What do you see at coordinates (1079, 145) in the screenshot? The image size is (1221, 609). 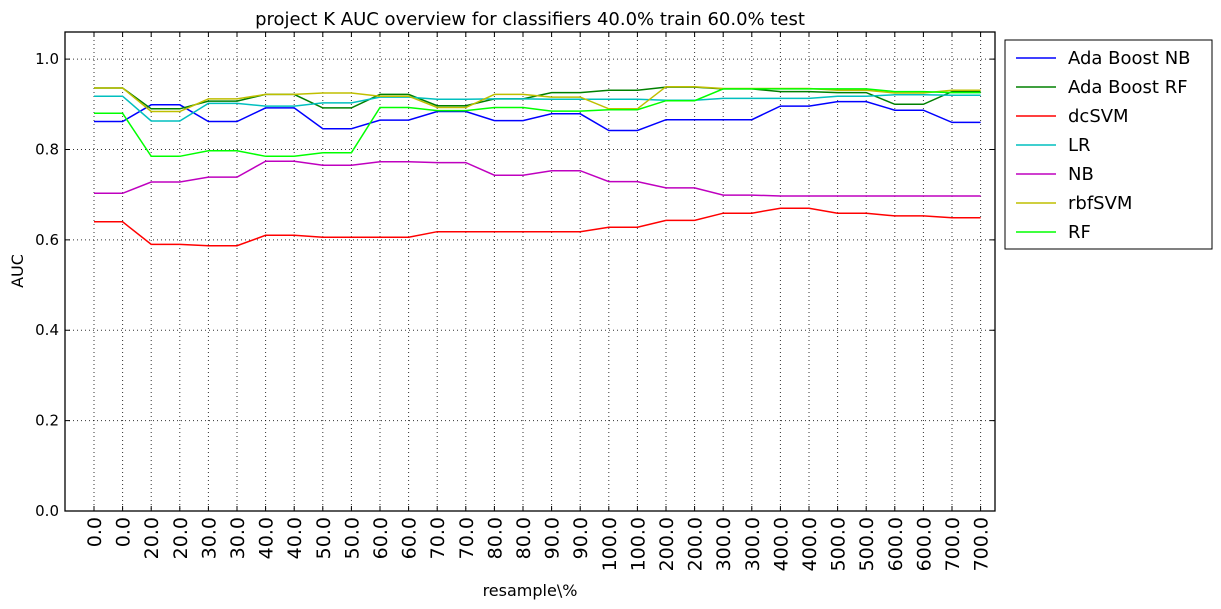 I see `legend-label: LR` at bounding box center [1079, 145].